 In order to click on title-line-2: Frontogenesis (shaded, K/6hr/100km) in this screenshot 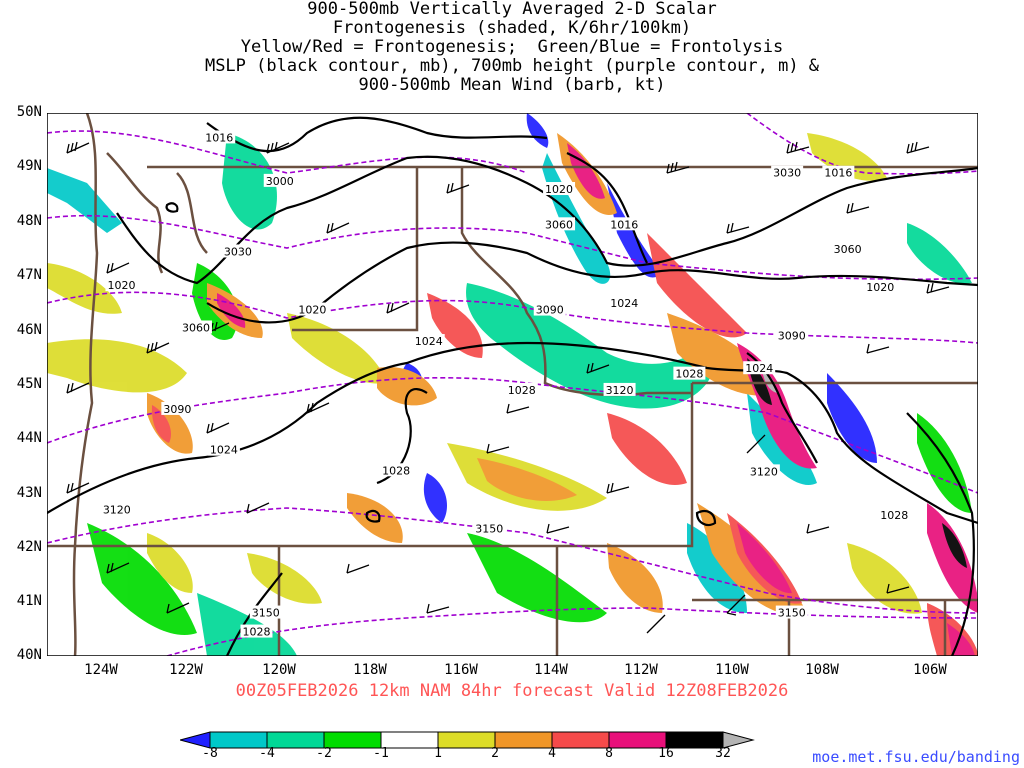, I will do `click(512, 28)`.